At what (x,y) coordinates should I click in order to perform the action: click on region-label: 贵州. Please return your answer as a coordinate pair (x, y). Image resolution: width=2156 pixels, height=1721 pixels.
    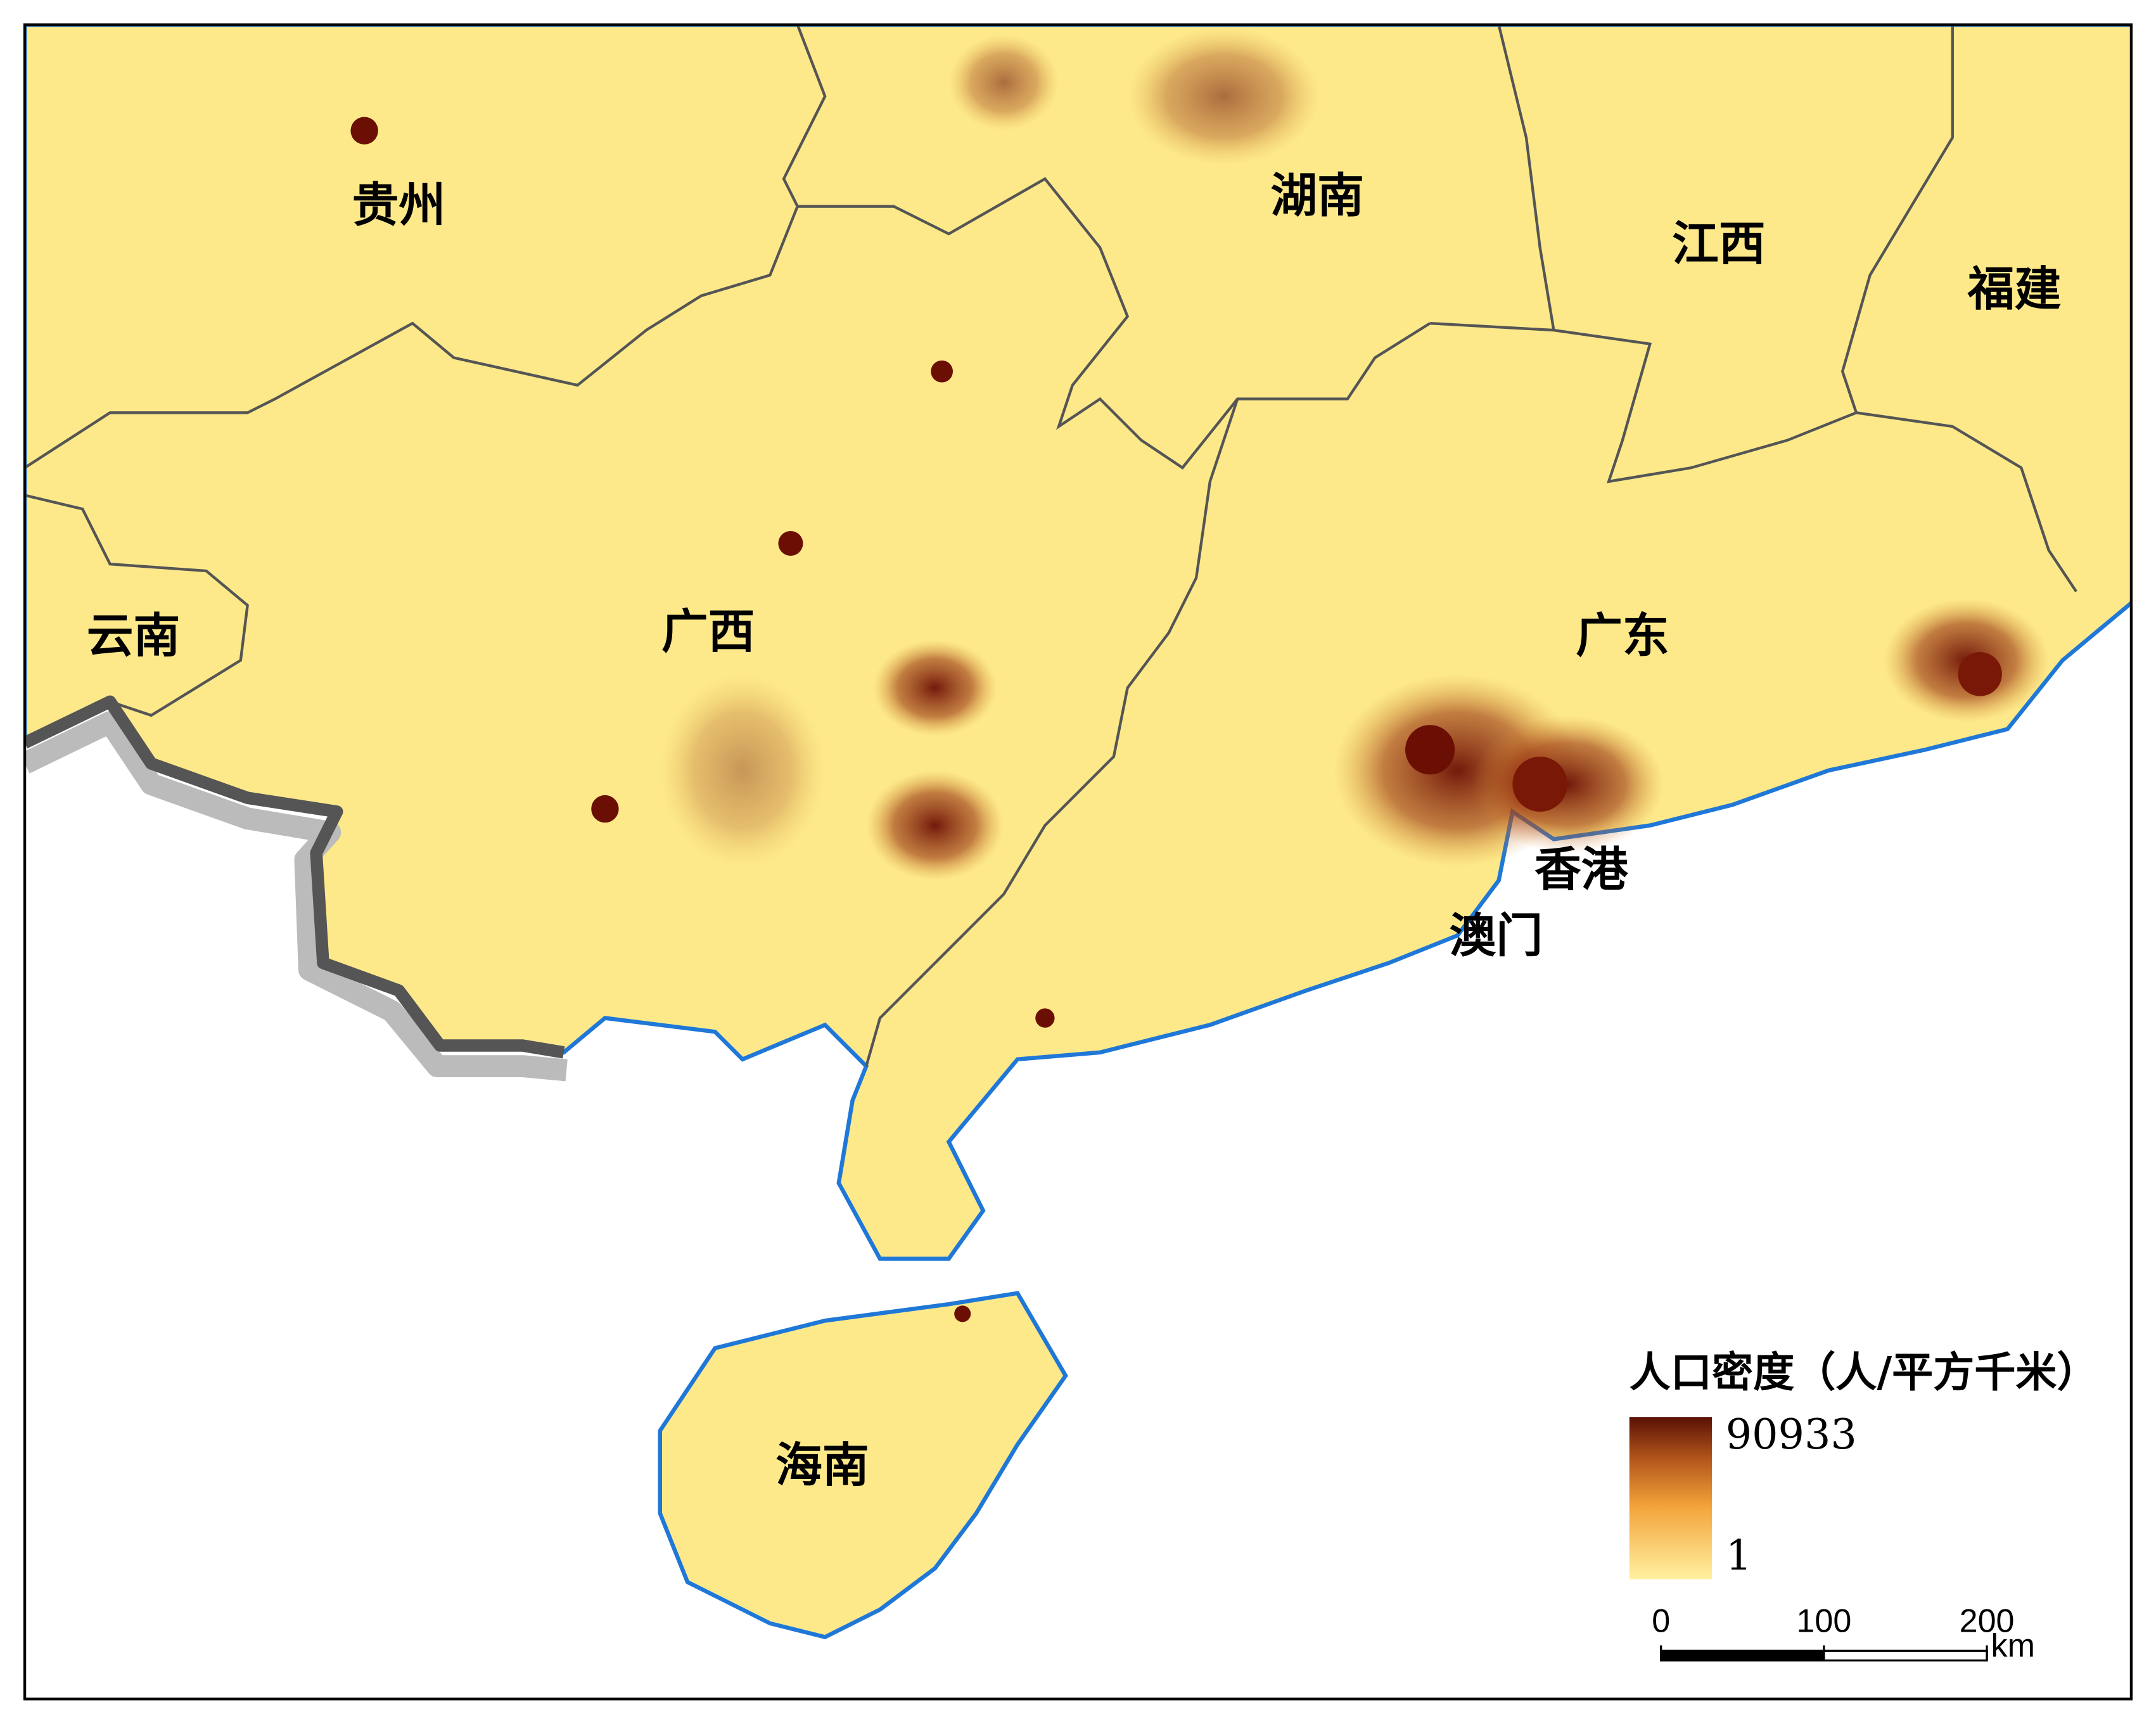
    Looking at the image, I should click on (399, 205).